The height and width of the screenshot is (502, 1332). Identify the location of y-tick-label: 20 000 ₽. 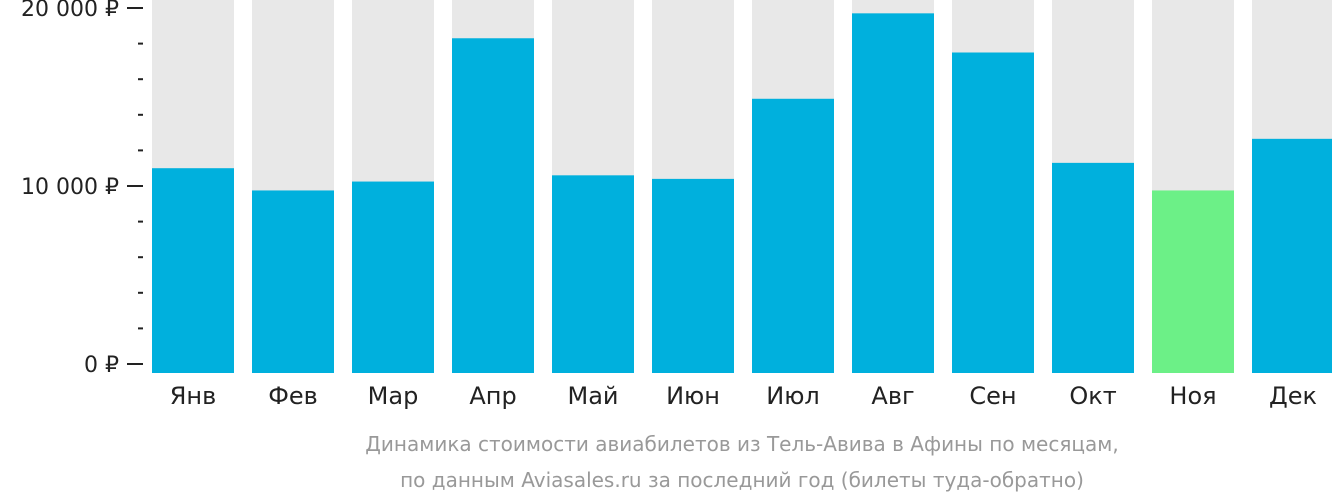
(70, 11).